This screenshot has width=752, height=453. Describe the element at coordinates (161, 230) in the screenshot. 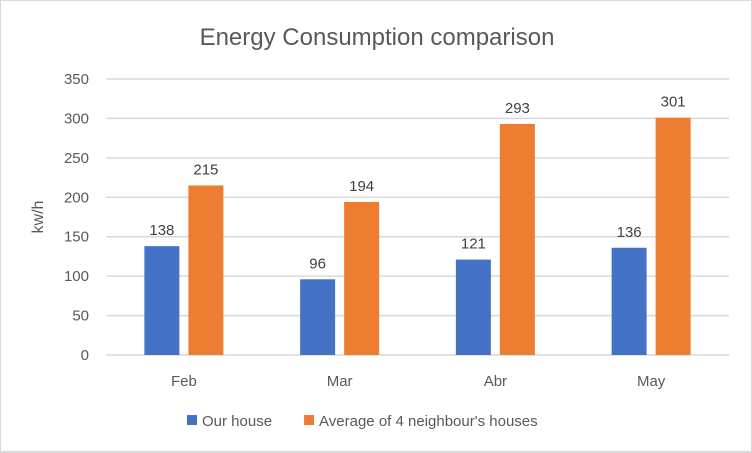

I see `data-label: 138` at that location.